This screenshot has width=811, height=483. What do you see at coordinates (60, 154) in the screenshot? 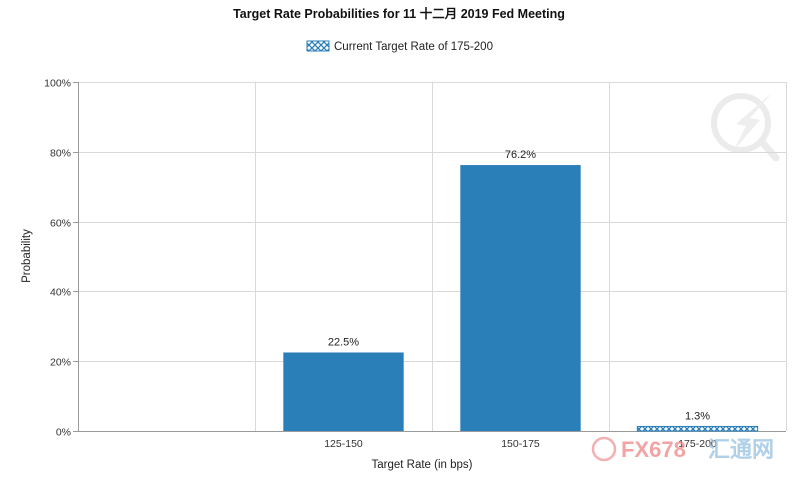
I see `y-tick-label: 80%` at bounding box center [60, 154].